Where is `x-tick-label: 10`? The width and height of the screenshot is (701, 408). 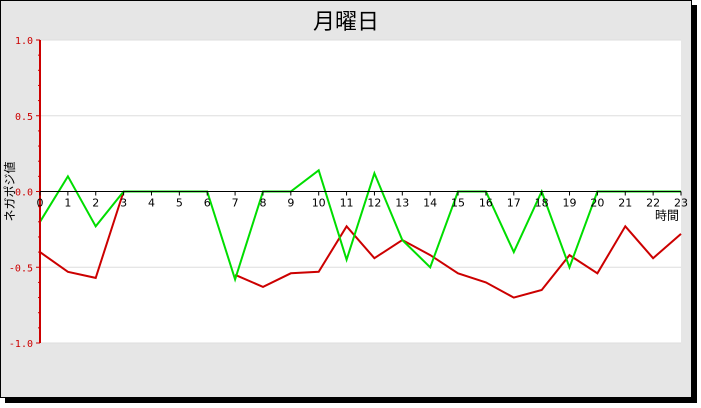 x-tick-label: 10 is located at coordinates (319, 203).